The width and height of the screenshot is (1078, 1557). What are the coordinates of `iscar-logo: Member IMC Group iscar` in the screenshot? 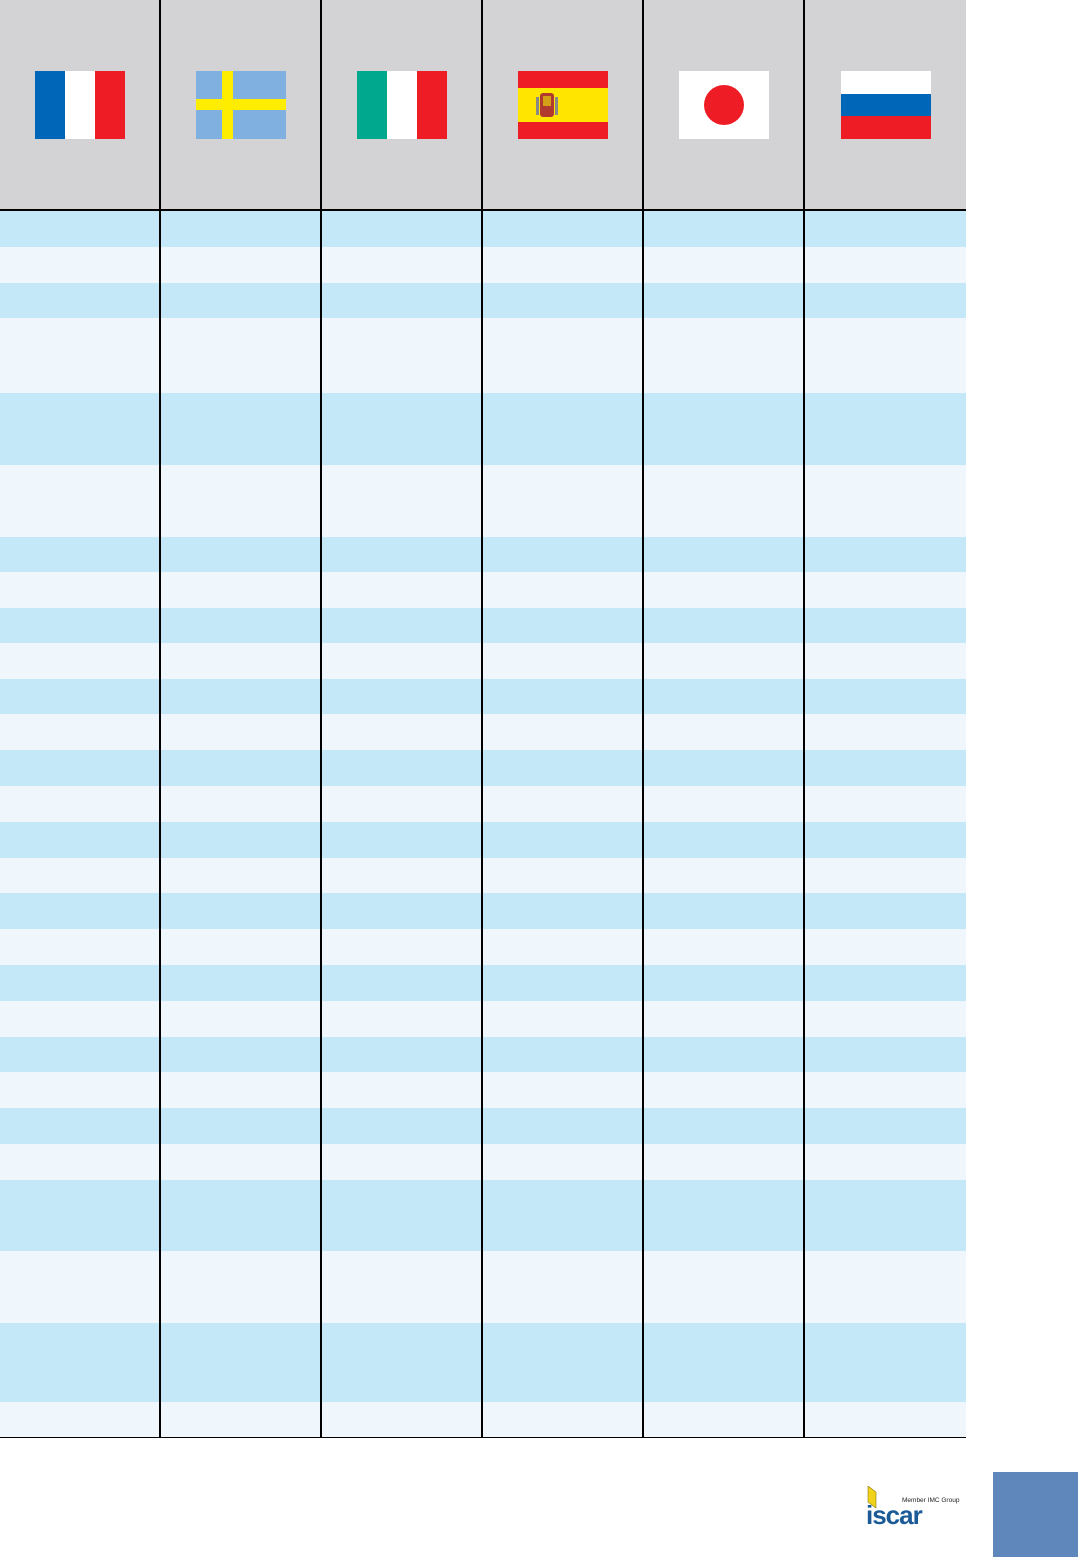 It's located at (916, 1509).